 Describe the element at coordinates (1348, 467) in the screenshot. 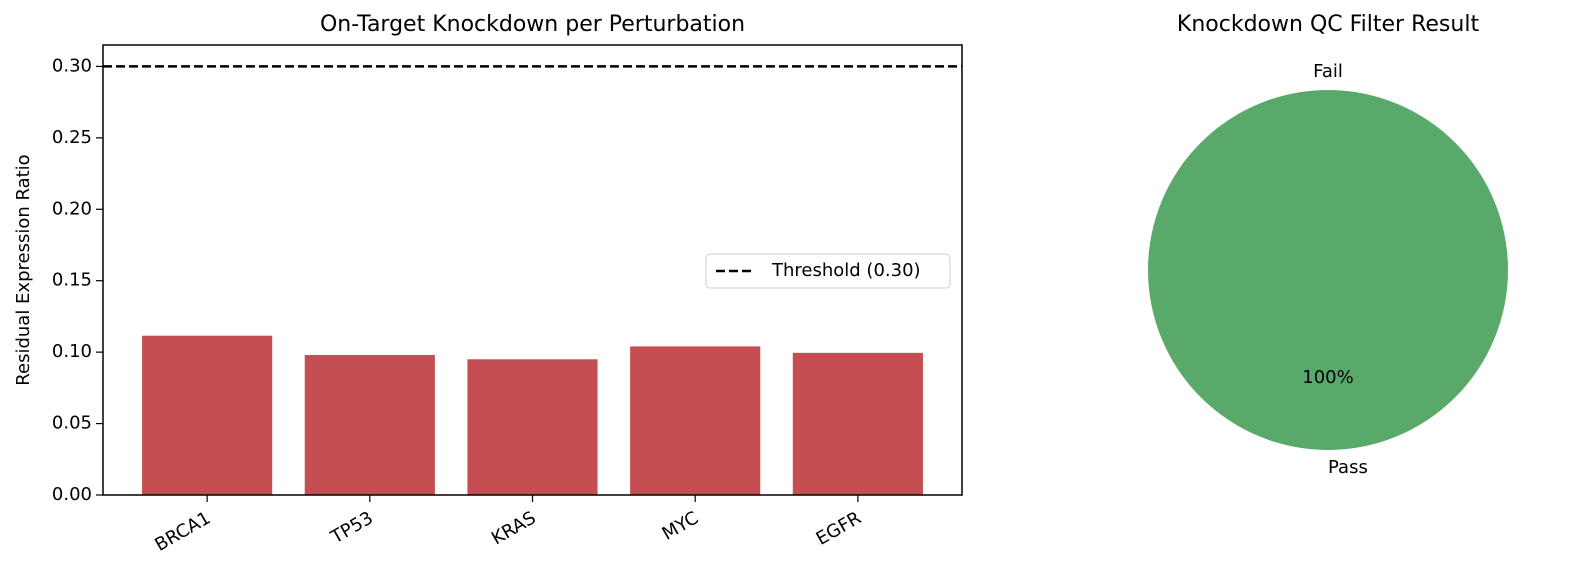

I see `pie-label: Pass` at that location.